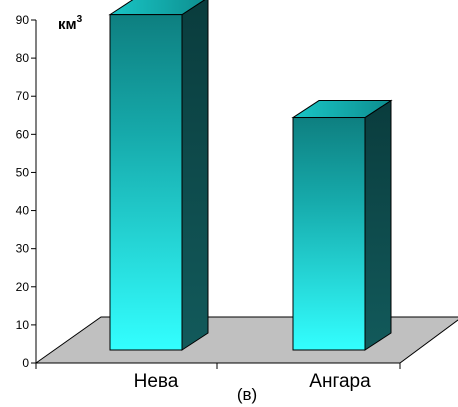  Describe the element at coordinates (246, 340) in the screenshot. I see `chart-floor` at that location.